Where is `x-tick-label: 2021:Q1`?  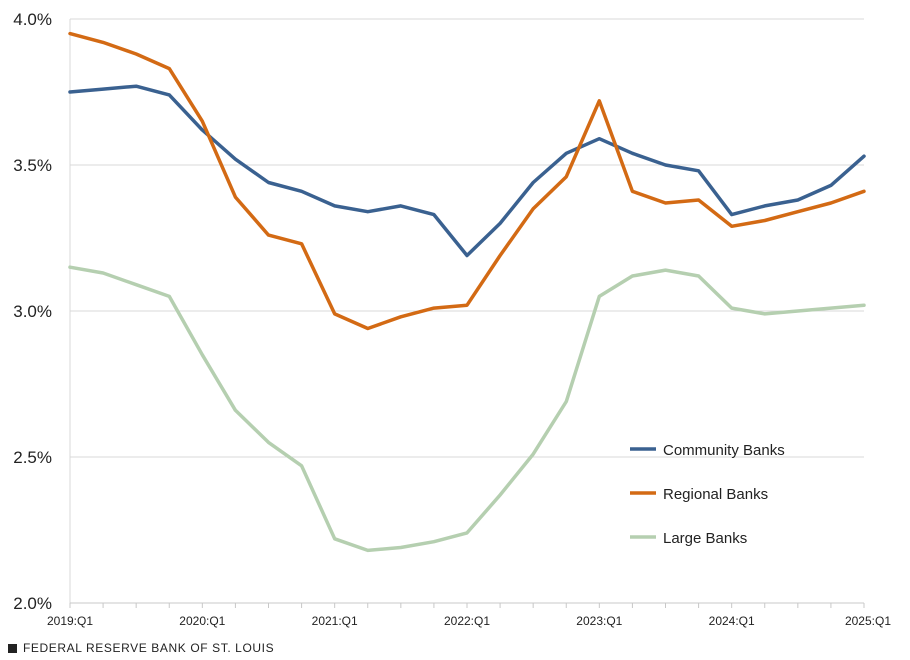 x-tick-label: 2021:Q1 is located at coordinates (335, 621).